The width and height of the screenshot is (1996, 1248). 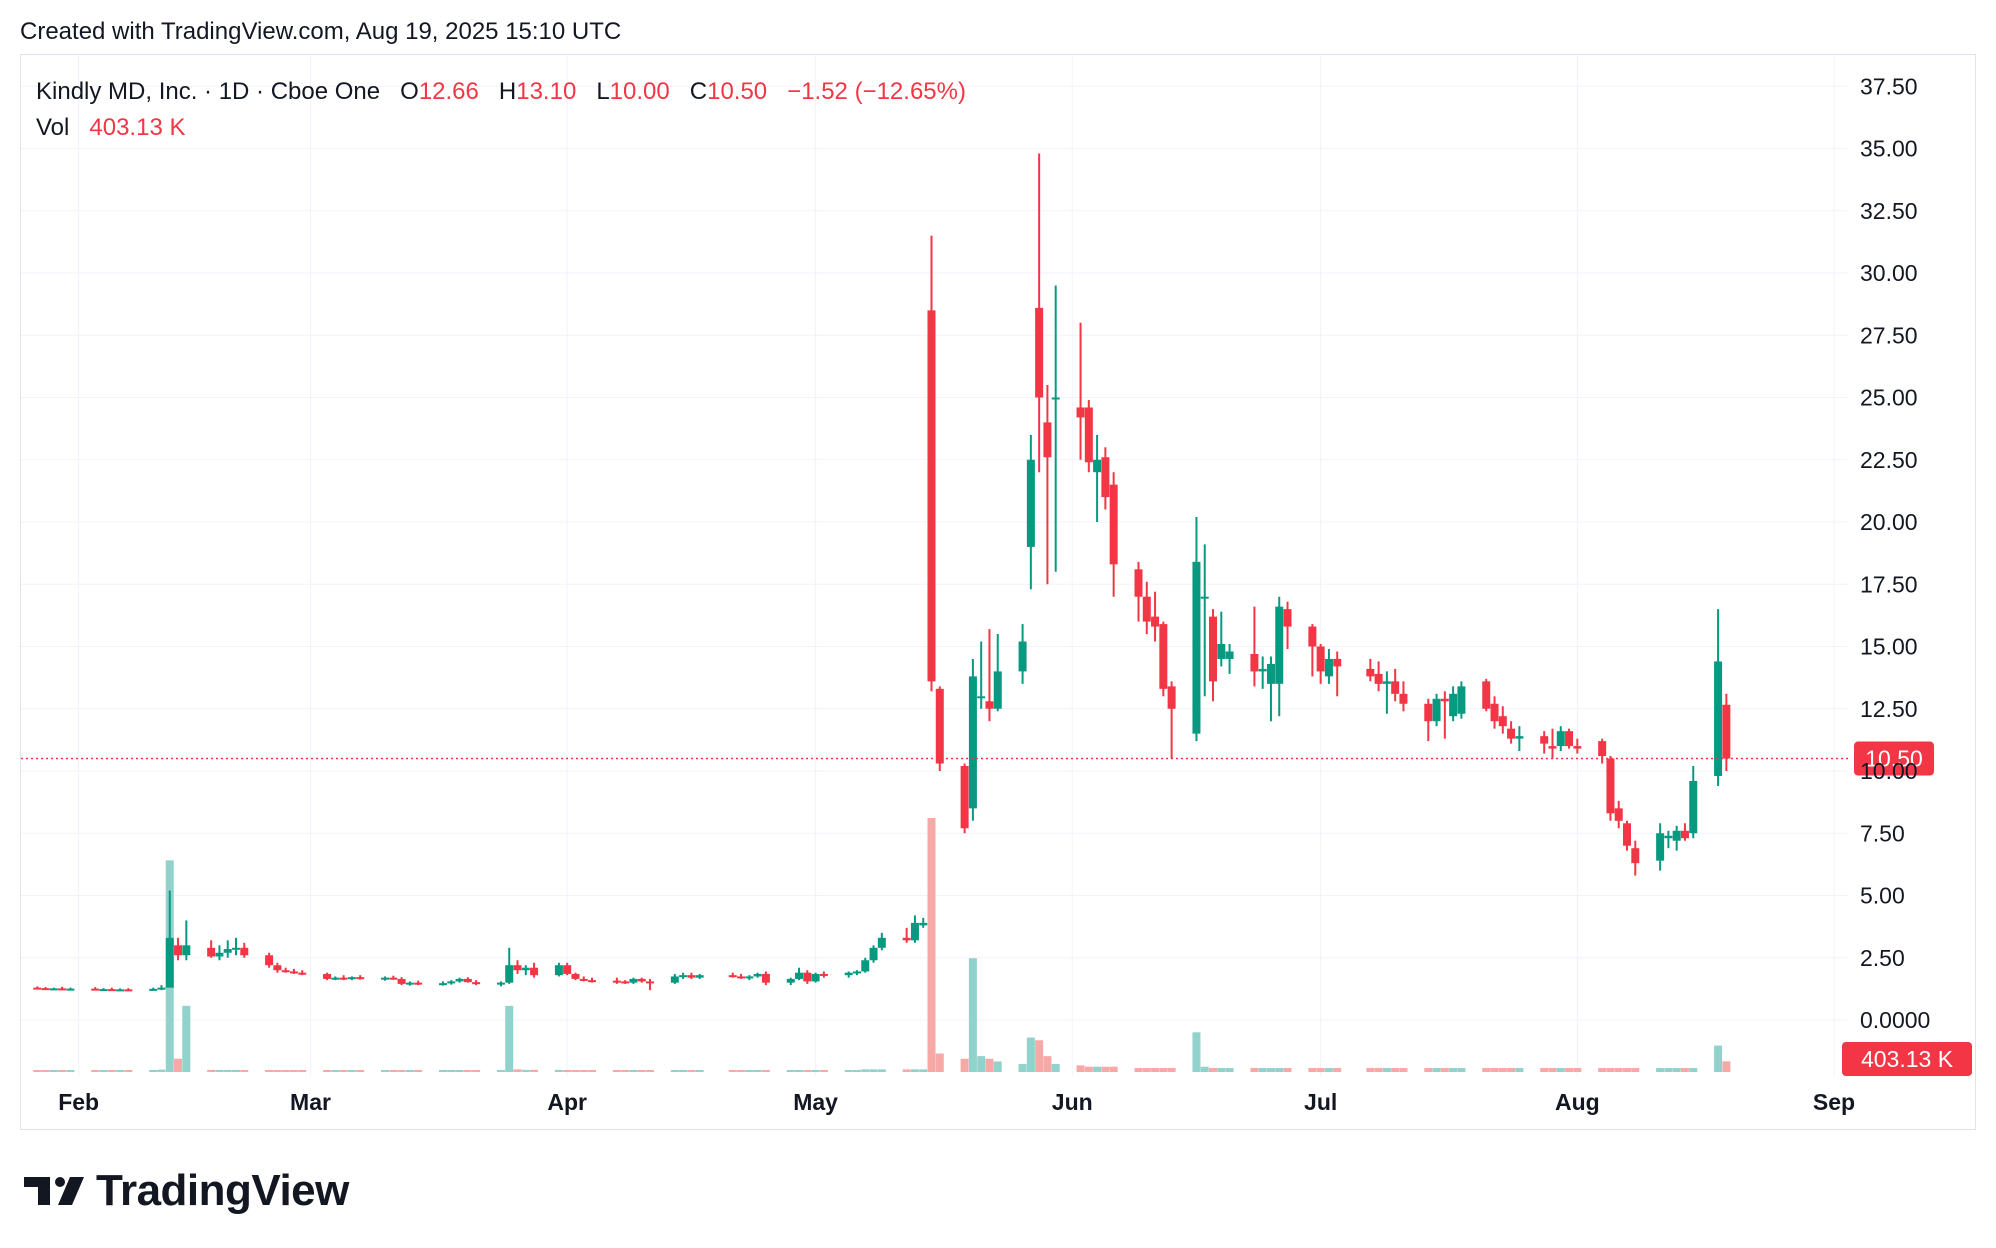 I want to click on price-tick-label: 25.00, so click(x=1889, y=398).